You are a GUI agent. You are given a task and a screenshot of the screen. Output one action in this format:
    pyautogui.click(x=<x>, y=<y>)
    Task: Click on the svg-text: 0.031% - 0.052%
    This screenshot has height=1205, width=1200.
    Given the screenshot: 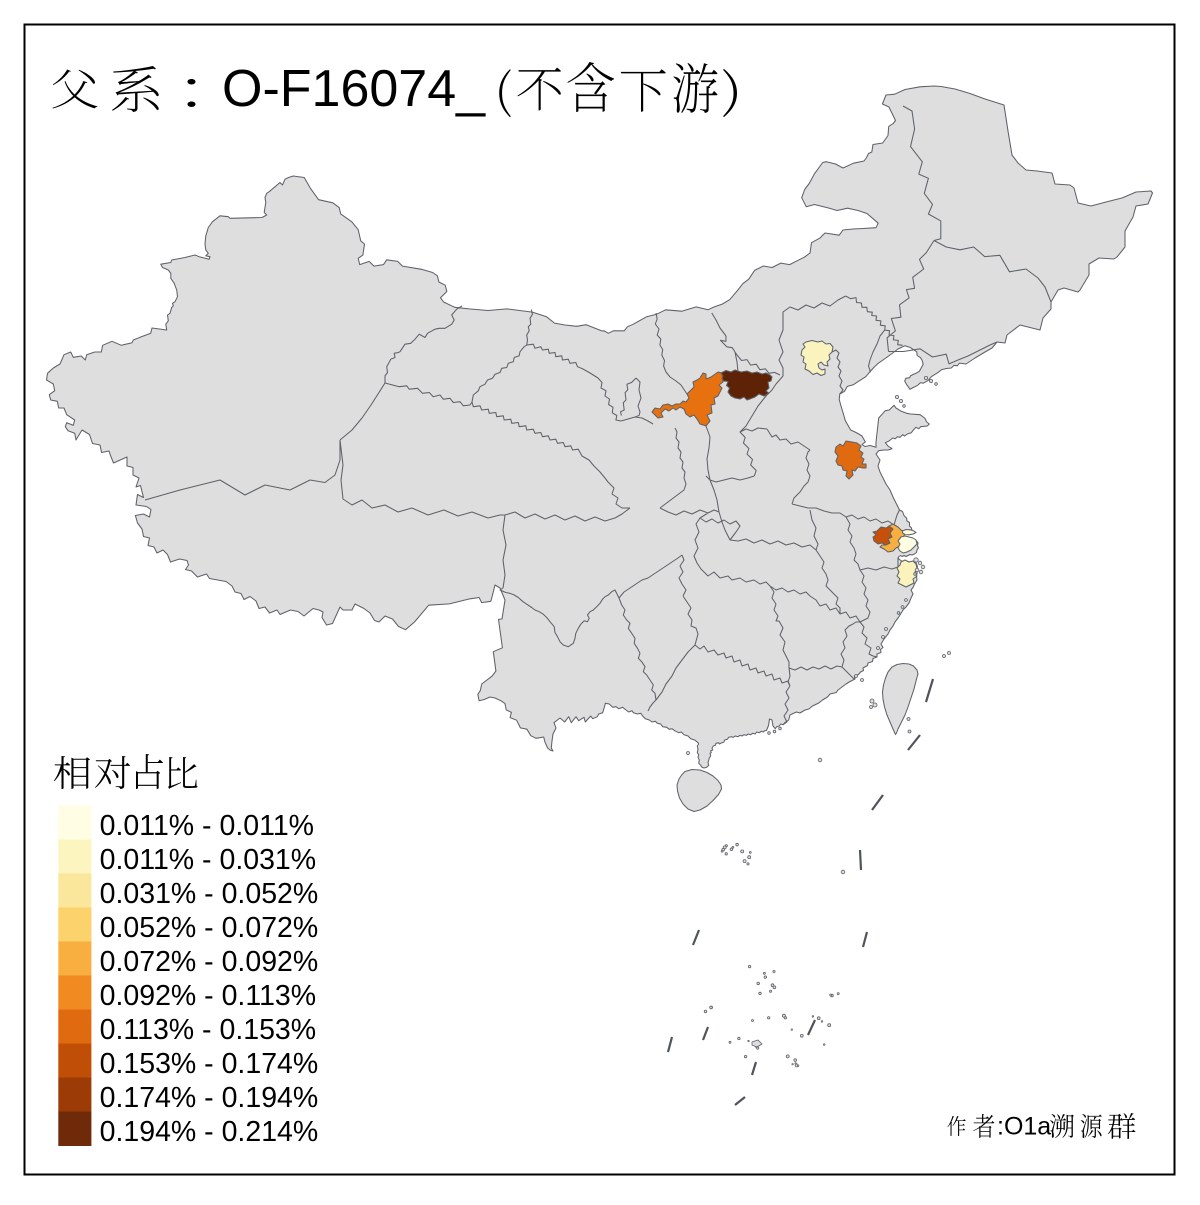 What is the action you would take?
    pyautogui.click(x=209, y=894)
    